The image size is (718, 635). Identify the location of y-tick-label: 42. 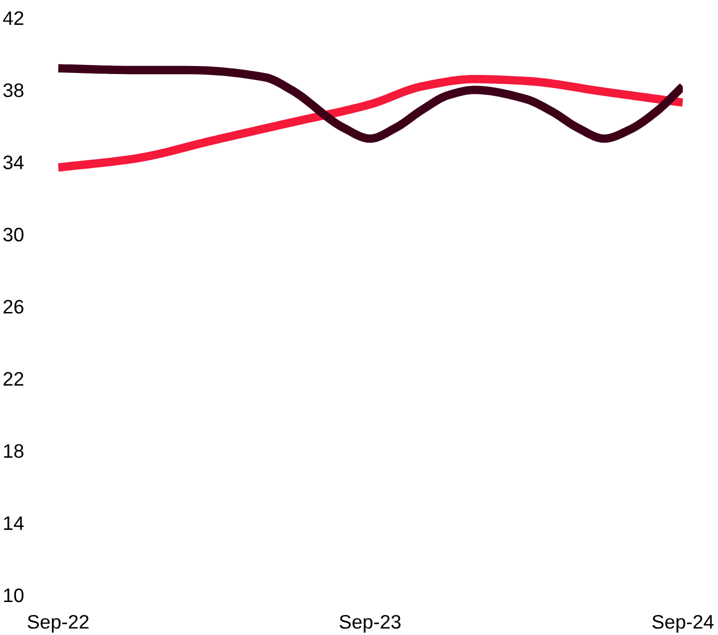
(13, 18).